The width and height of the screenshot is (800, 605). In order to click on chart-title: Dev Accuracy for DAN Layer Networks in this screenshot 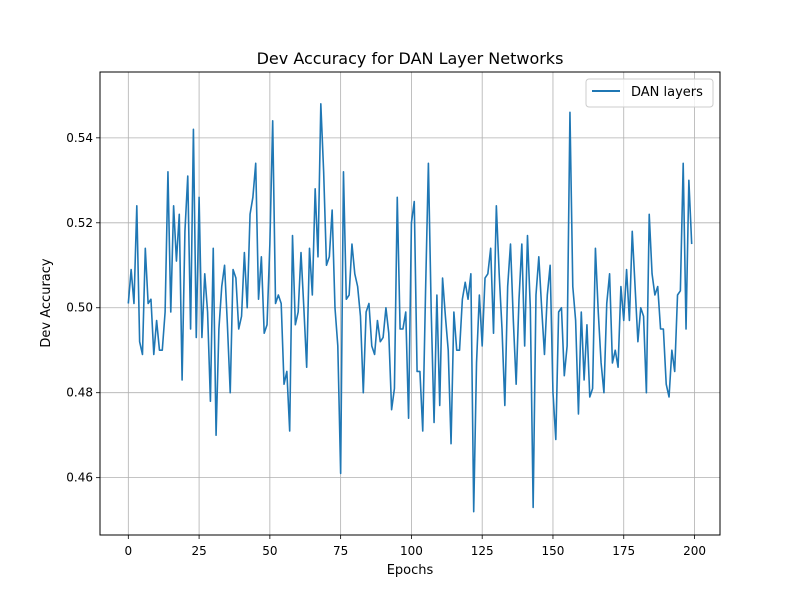, I will do `click(410, 58)`.